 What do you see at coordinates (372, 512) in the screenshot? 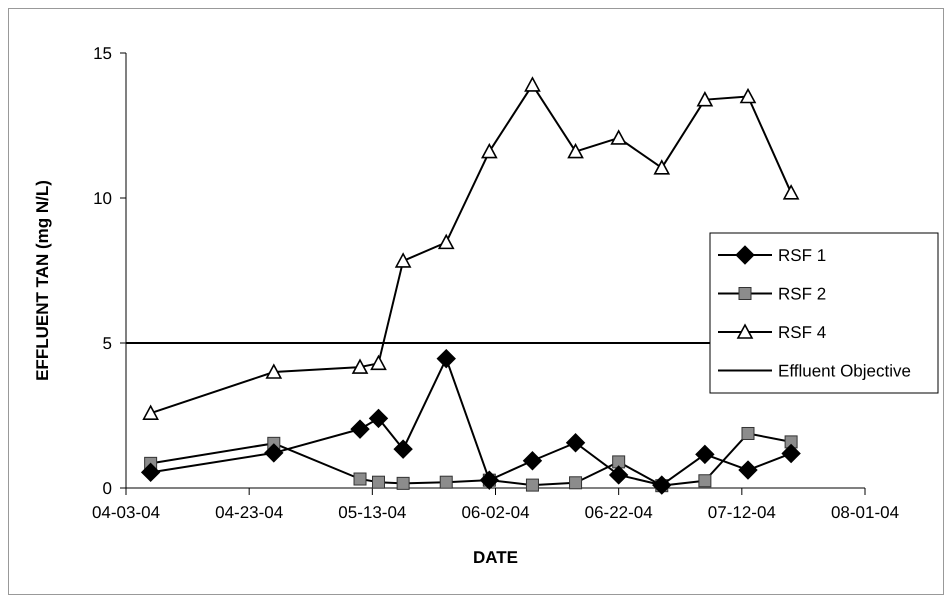
I see `x-tick-label: 05-13-04` at bounding box center [372, 512].